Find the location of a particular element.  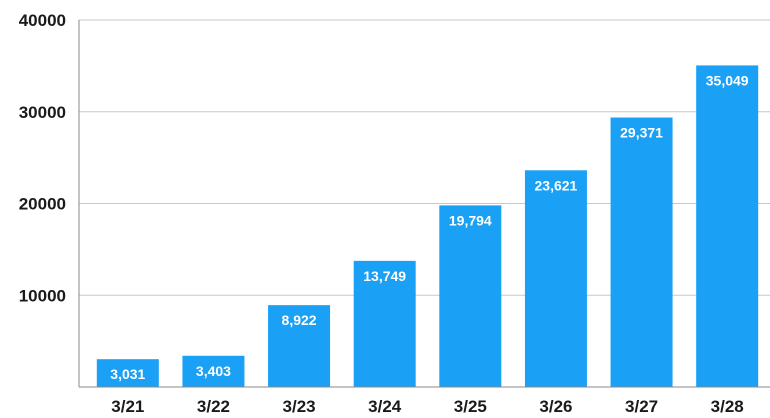

x-axis-ticks: 3/21 3/22 3/23 3/24 3/25 3/26 3/27 3/28 is located at coordinates (427, 406).